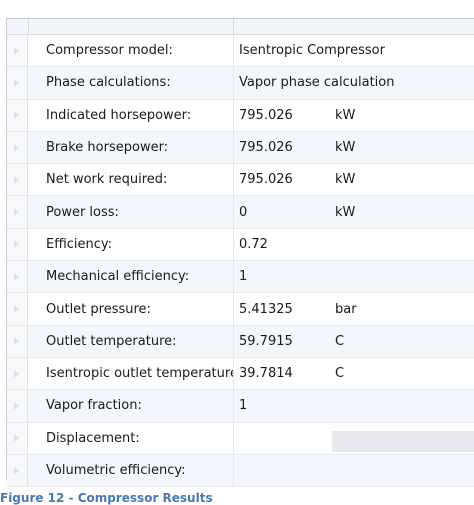 The height and width of the screenshot is (505, 474). What do you see at coordinates (243, 212) in the screenshot?
I see `property-value: 0` at bounding box center [243, 212].